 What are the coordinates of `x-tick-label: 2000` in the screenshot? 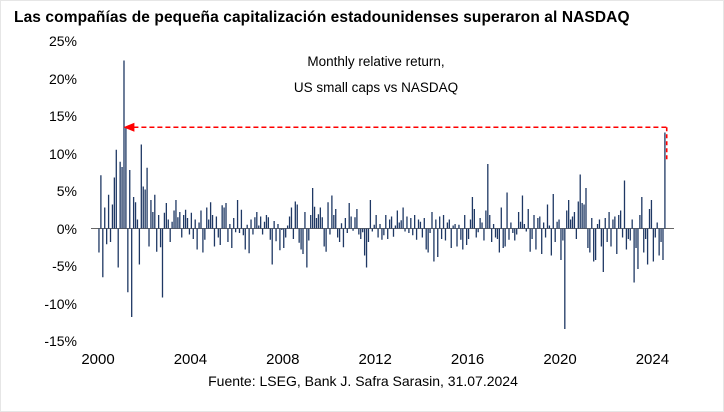 It's located at (98, 359).